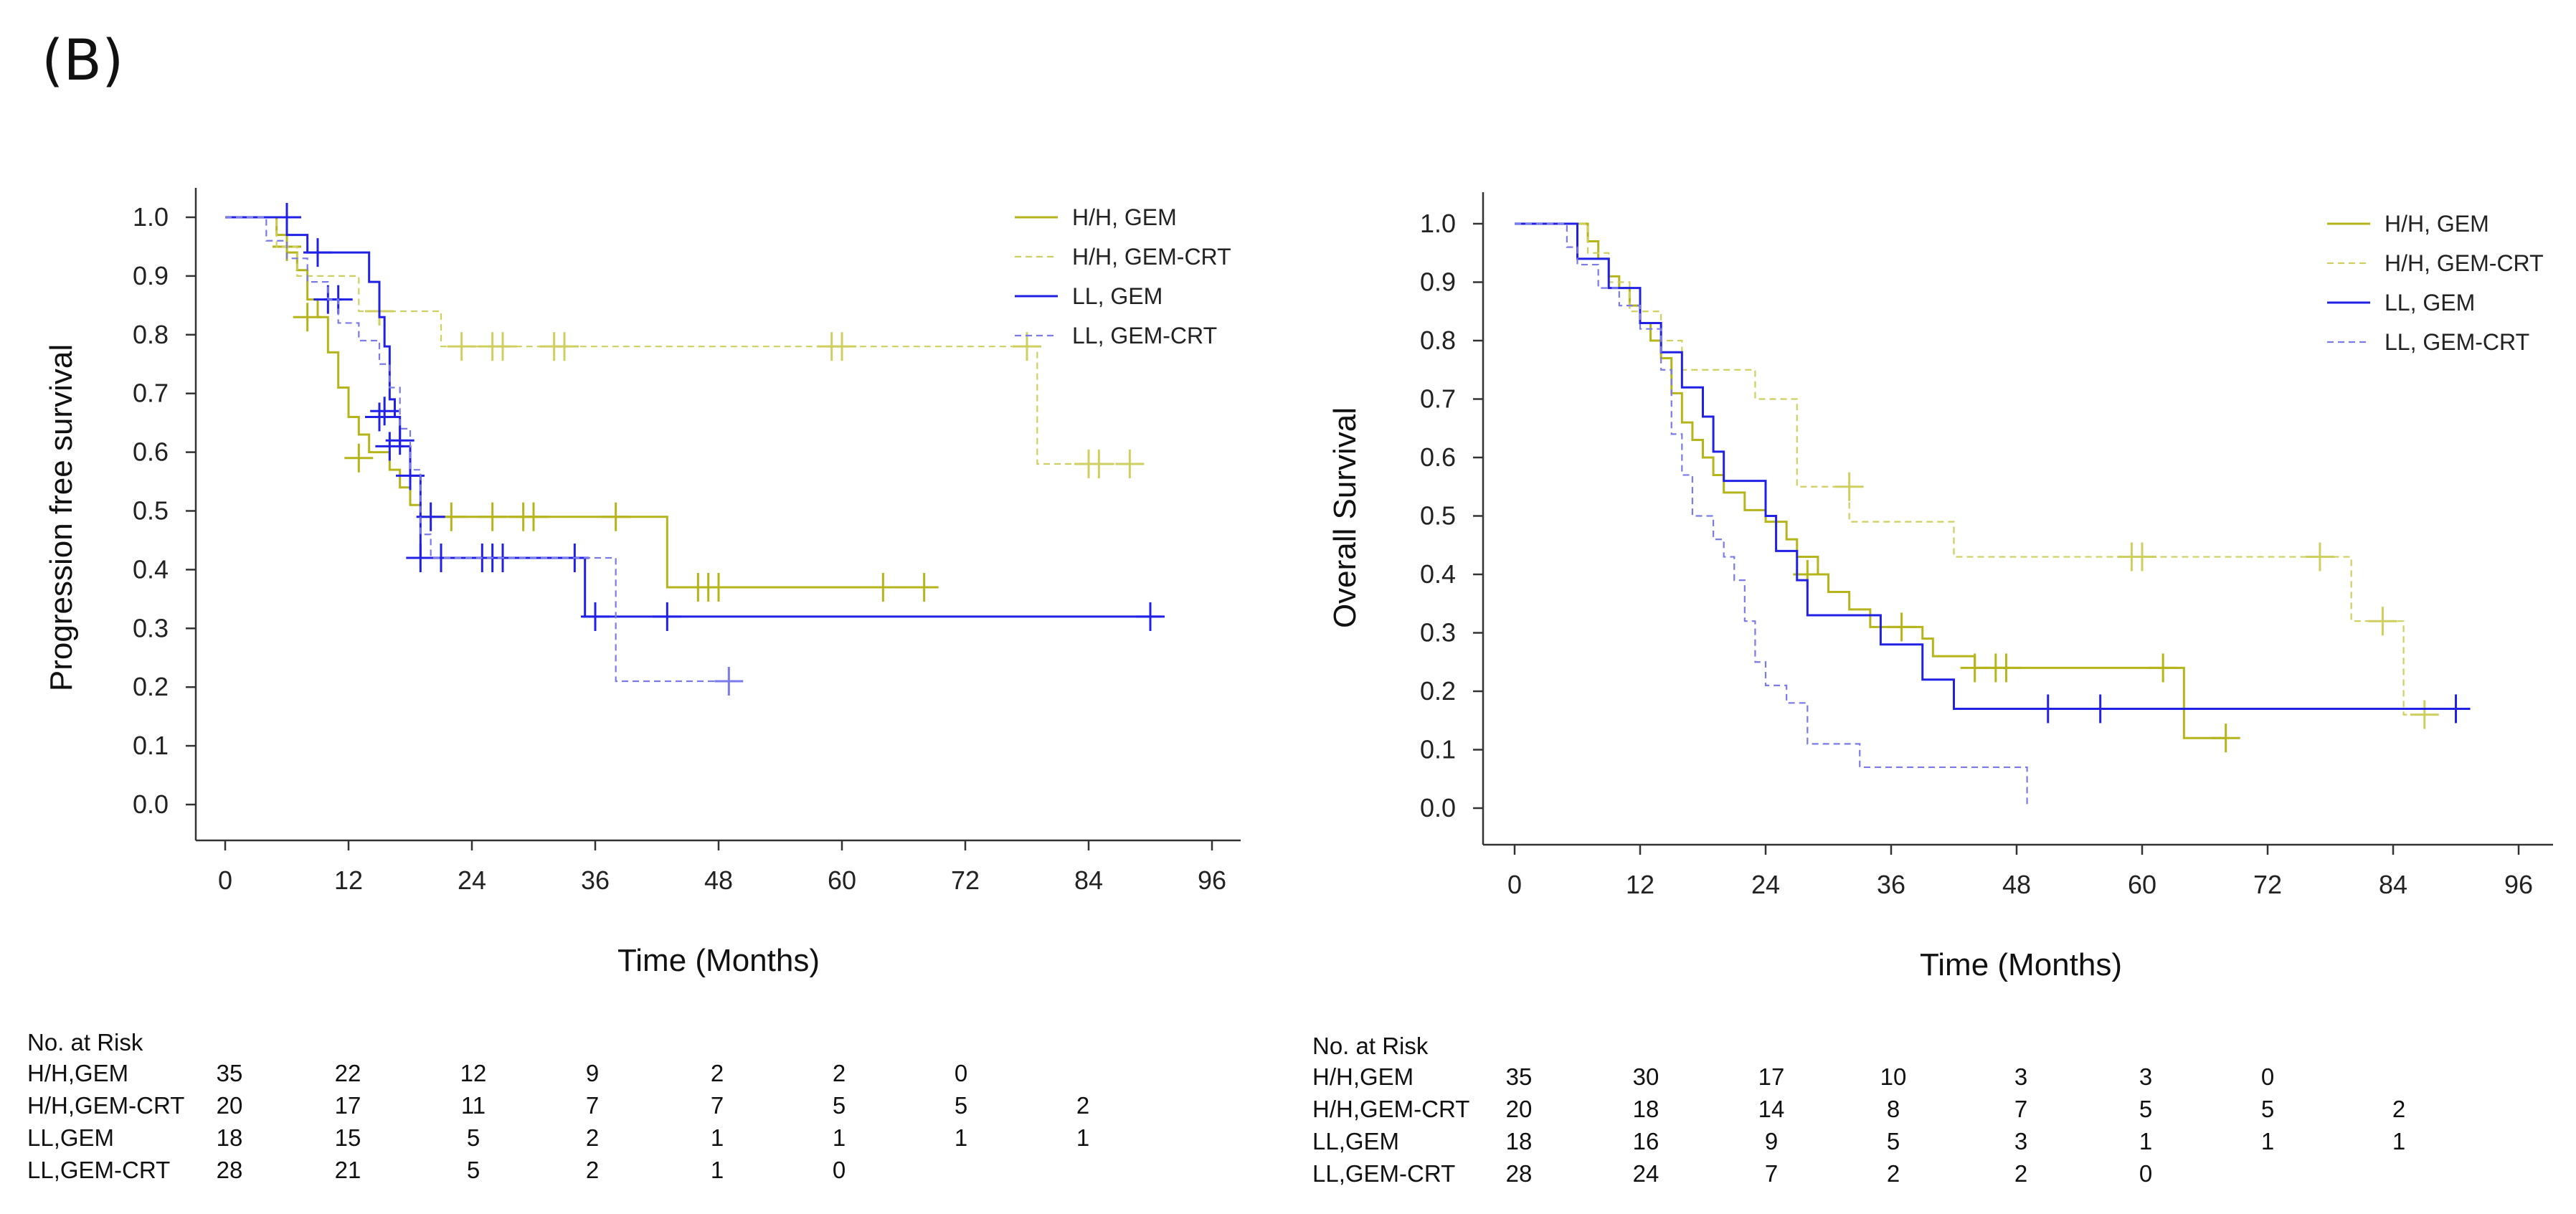 The image size is (2576, 1214). I want to click on y-tick-label: 1.0, so click(151, 217).